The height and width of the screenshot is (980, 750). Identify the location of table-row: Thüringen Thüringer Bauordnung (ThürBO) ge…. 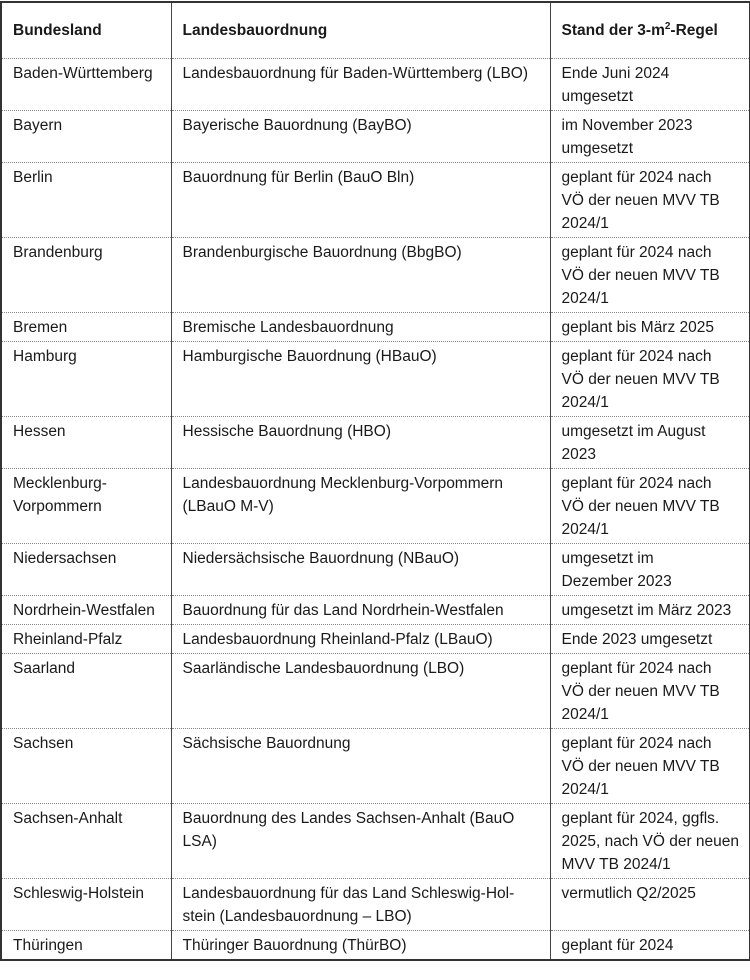
(375, 945).